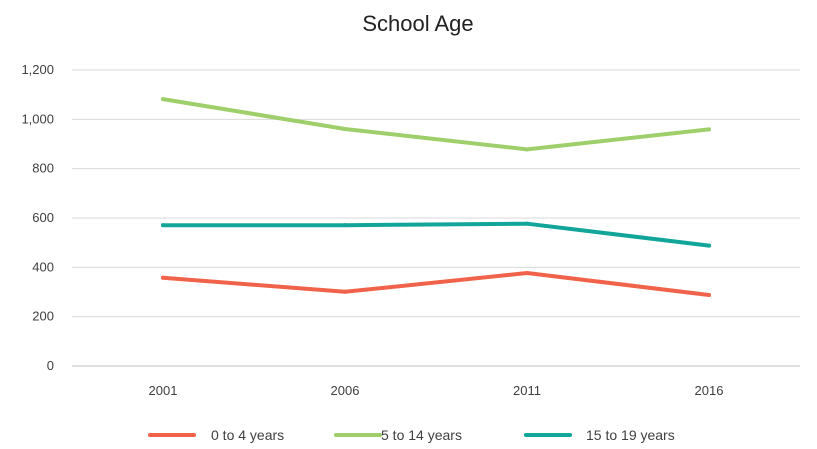 This screenshot has height=449, width=817. What do you see at coordinates (37, 118) in the screenshot?
I see `y-tick-label: 1,000` at bounding box center [37, 118].